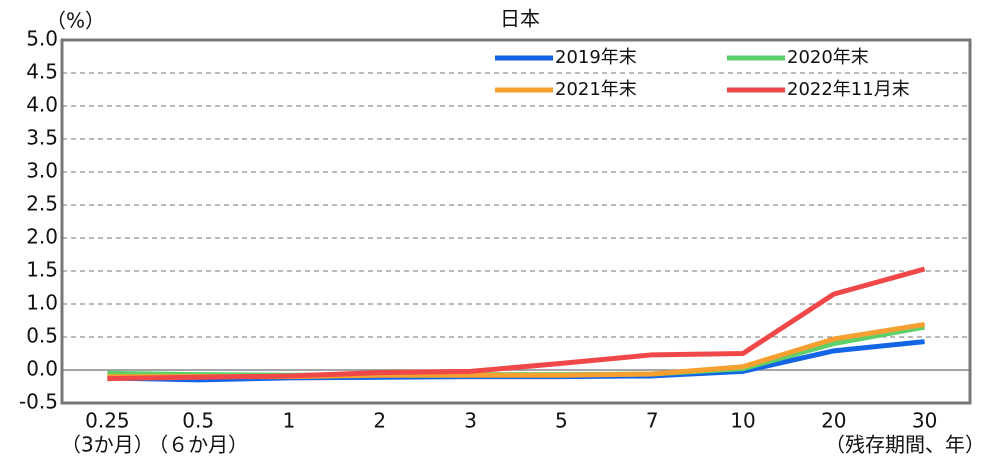 The width and height of the screenshot is (988, 459). I want to click on chart-title: 日本, so click(520, 19).